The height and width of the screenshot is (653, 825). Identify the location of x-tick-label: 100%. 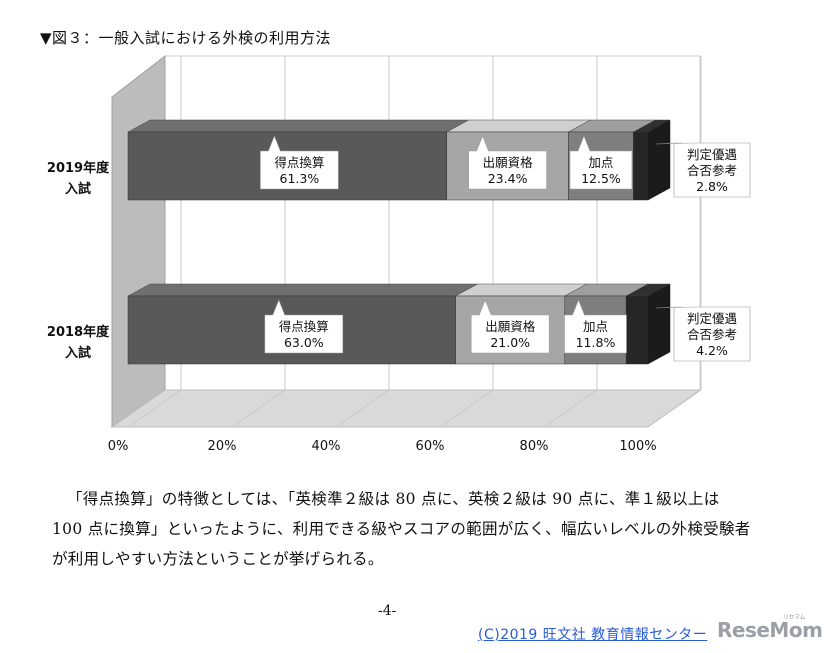
(637, 446).